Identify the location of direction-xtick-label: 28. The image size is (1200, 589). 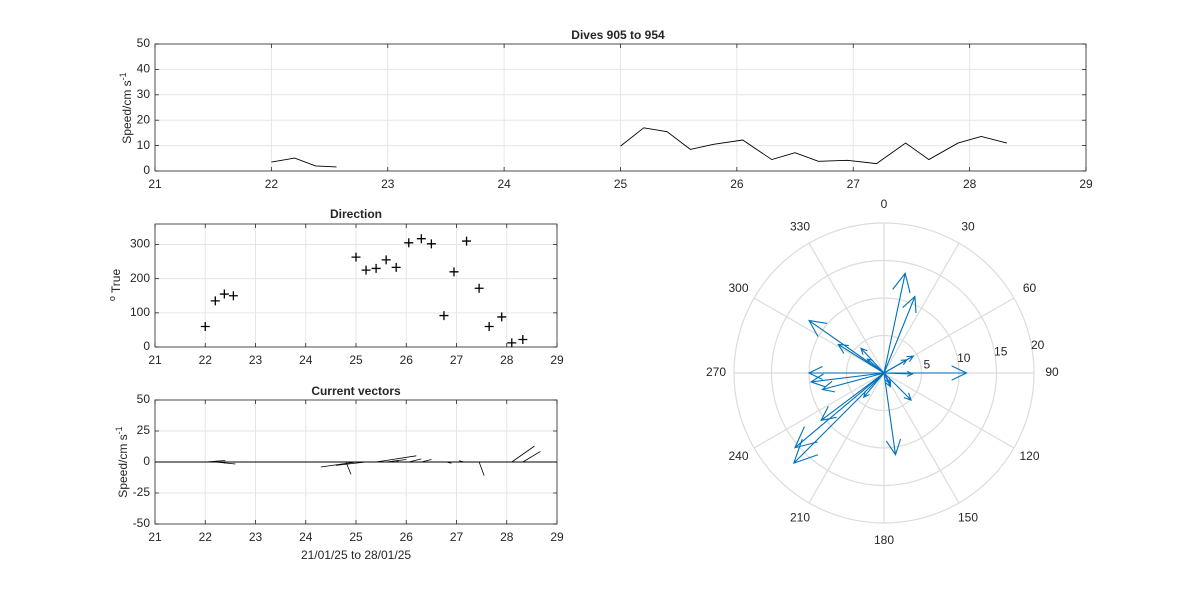
(507, 360).